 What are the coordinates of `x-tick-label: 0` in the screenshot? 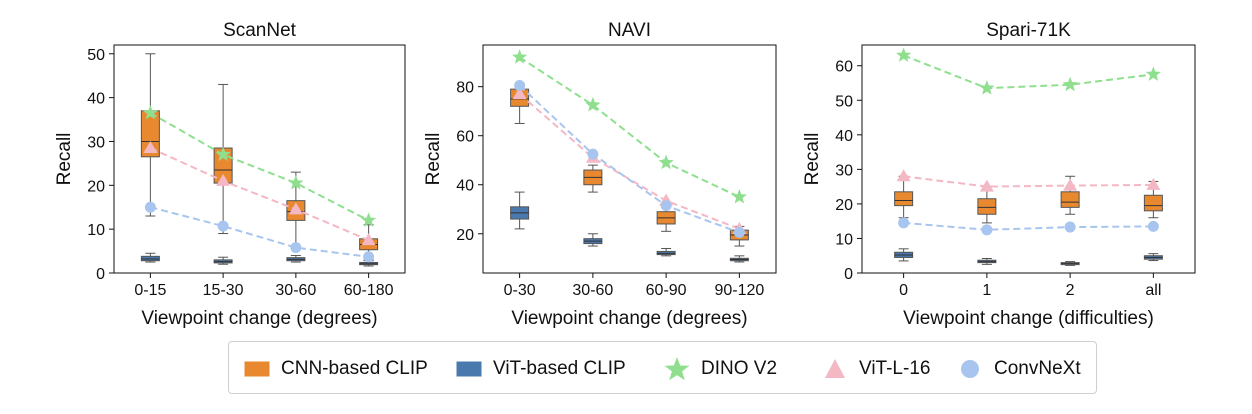 It's located at (903, 290).